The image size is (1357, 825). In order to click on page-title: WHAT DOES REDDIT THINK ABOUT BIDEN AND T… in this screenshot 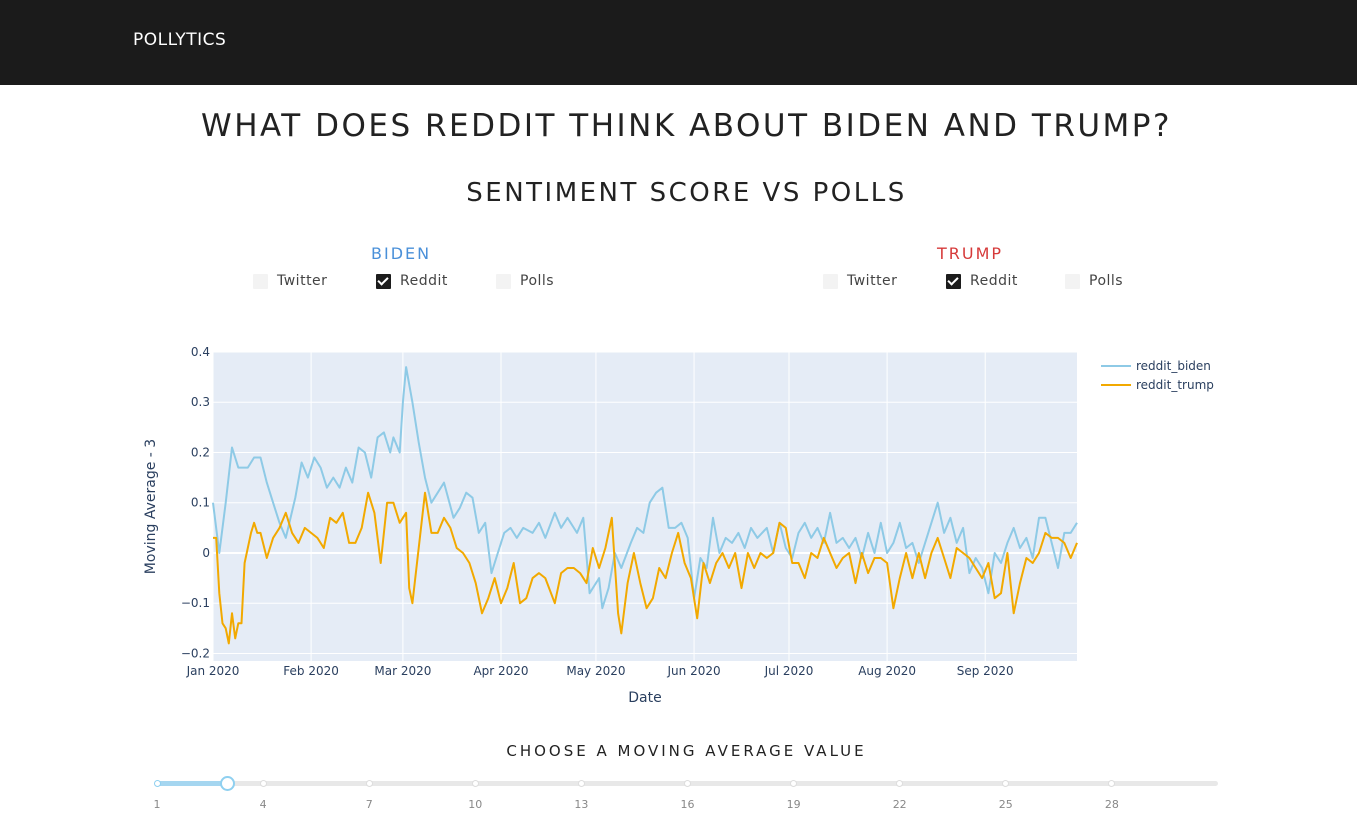, I will do `click(686, 126)`.